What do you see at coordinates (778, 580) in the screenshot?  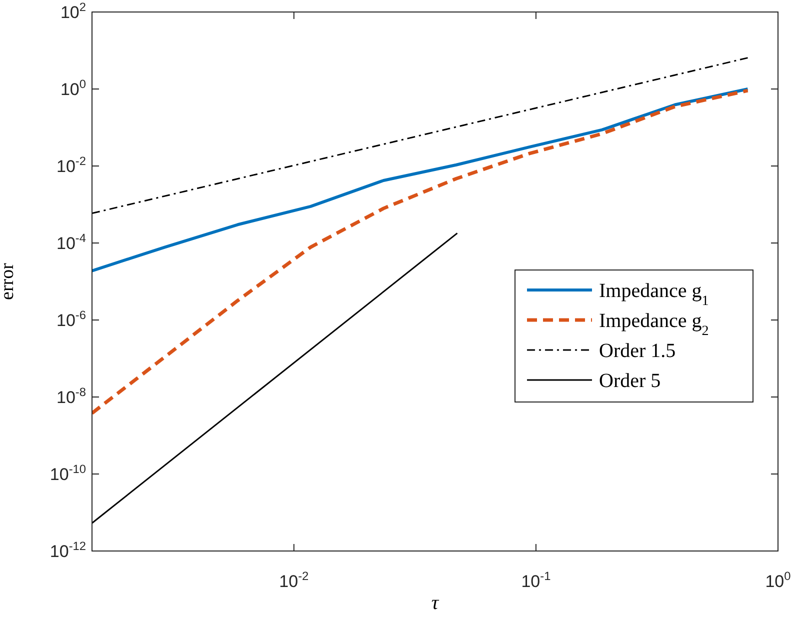 I see `x-tick-label: 10$^{0}$` at bounding box center [778, 580].